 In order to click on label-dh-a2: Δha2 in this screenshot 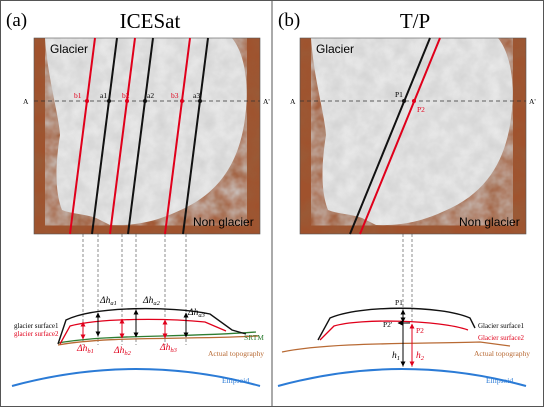, I will do `click(151, 301)`.